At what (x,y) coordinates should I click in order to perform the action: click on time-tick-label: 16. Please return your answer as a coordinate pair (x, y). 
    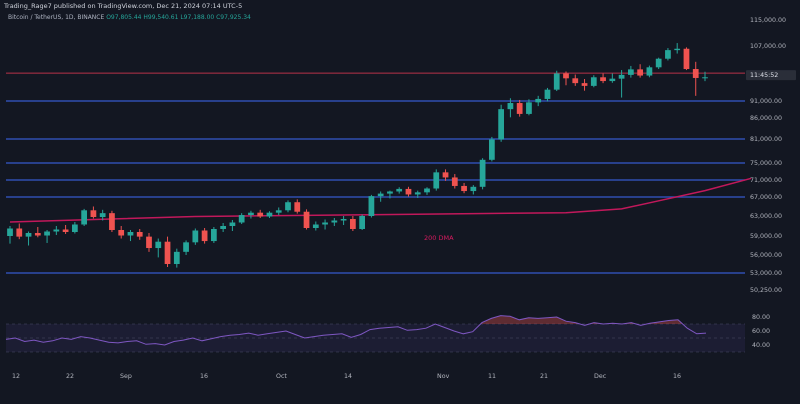
    Looking at the image, I should click on (204, 376).